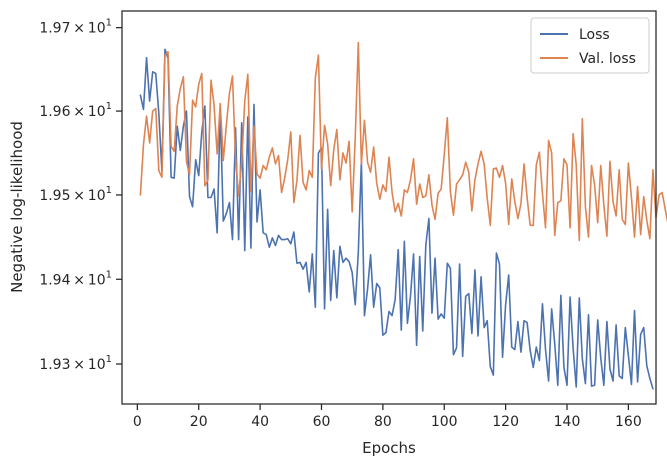 The width and height of the screenshot is (667, 465). I want to click on legend-label-loss: Loss, so click(594, 35).